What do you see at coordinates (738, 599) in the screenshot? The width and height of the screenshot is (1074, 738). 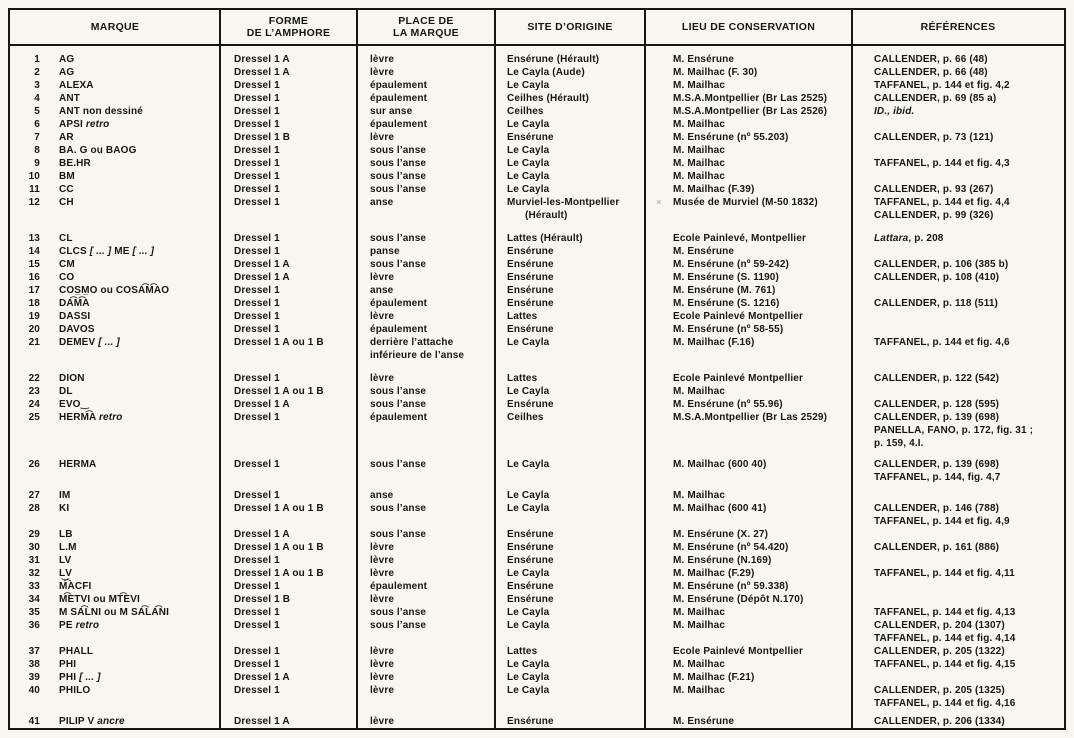 I see `lieu-text: M. Ensérune (Dépôt N.170)` at bounding box center [738, 599].